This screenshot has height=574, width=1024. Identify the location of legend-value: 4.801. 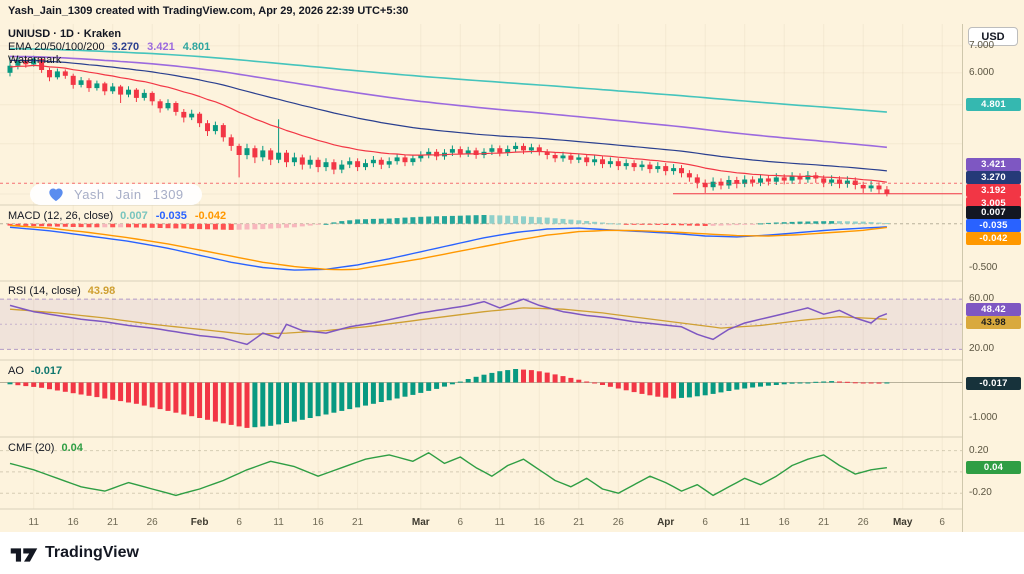
(196, 47).